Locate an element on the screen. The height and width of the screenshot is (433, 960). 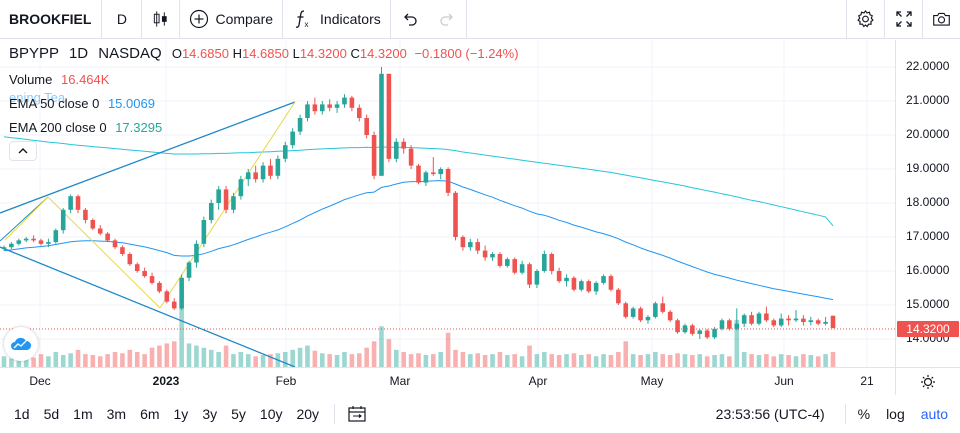
indicators-button: x Indicators is located at coordinates (337, 19).